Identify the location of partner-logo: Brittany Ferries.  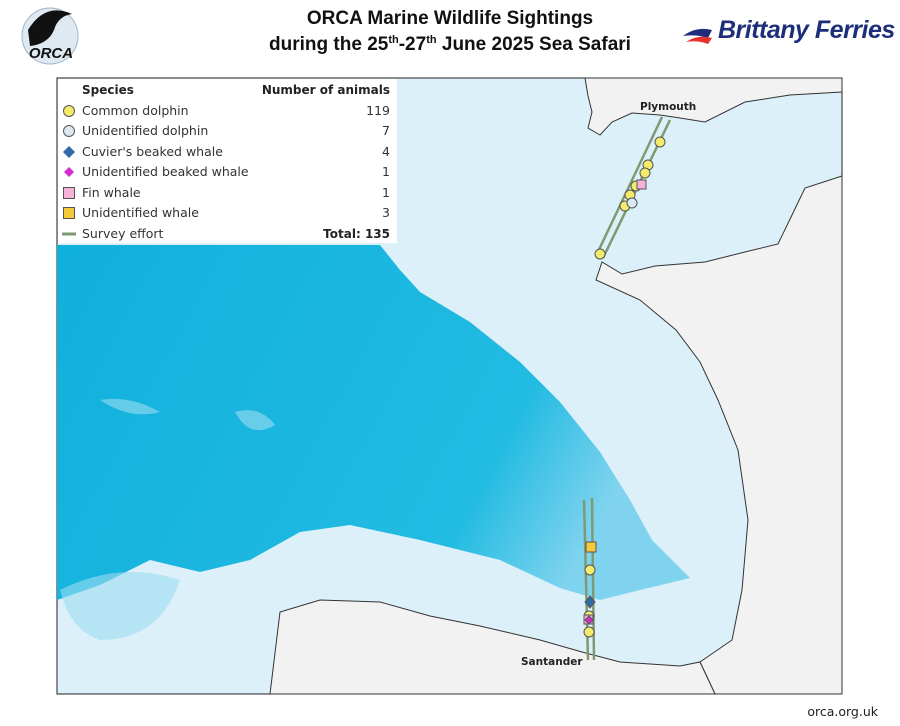
(806, 30).